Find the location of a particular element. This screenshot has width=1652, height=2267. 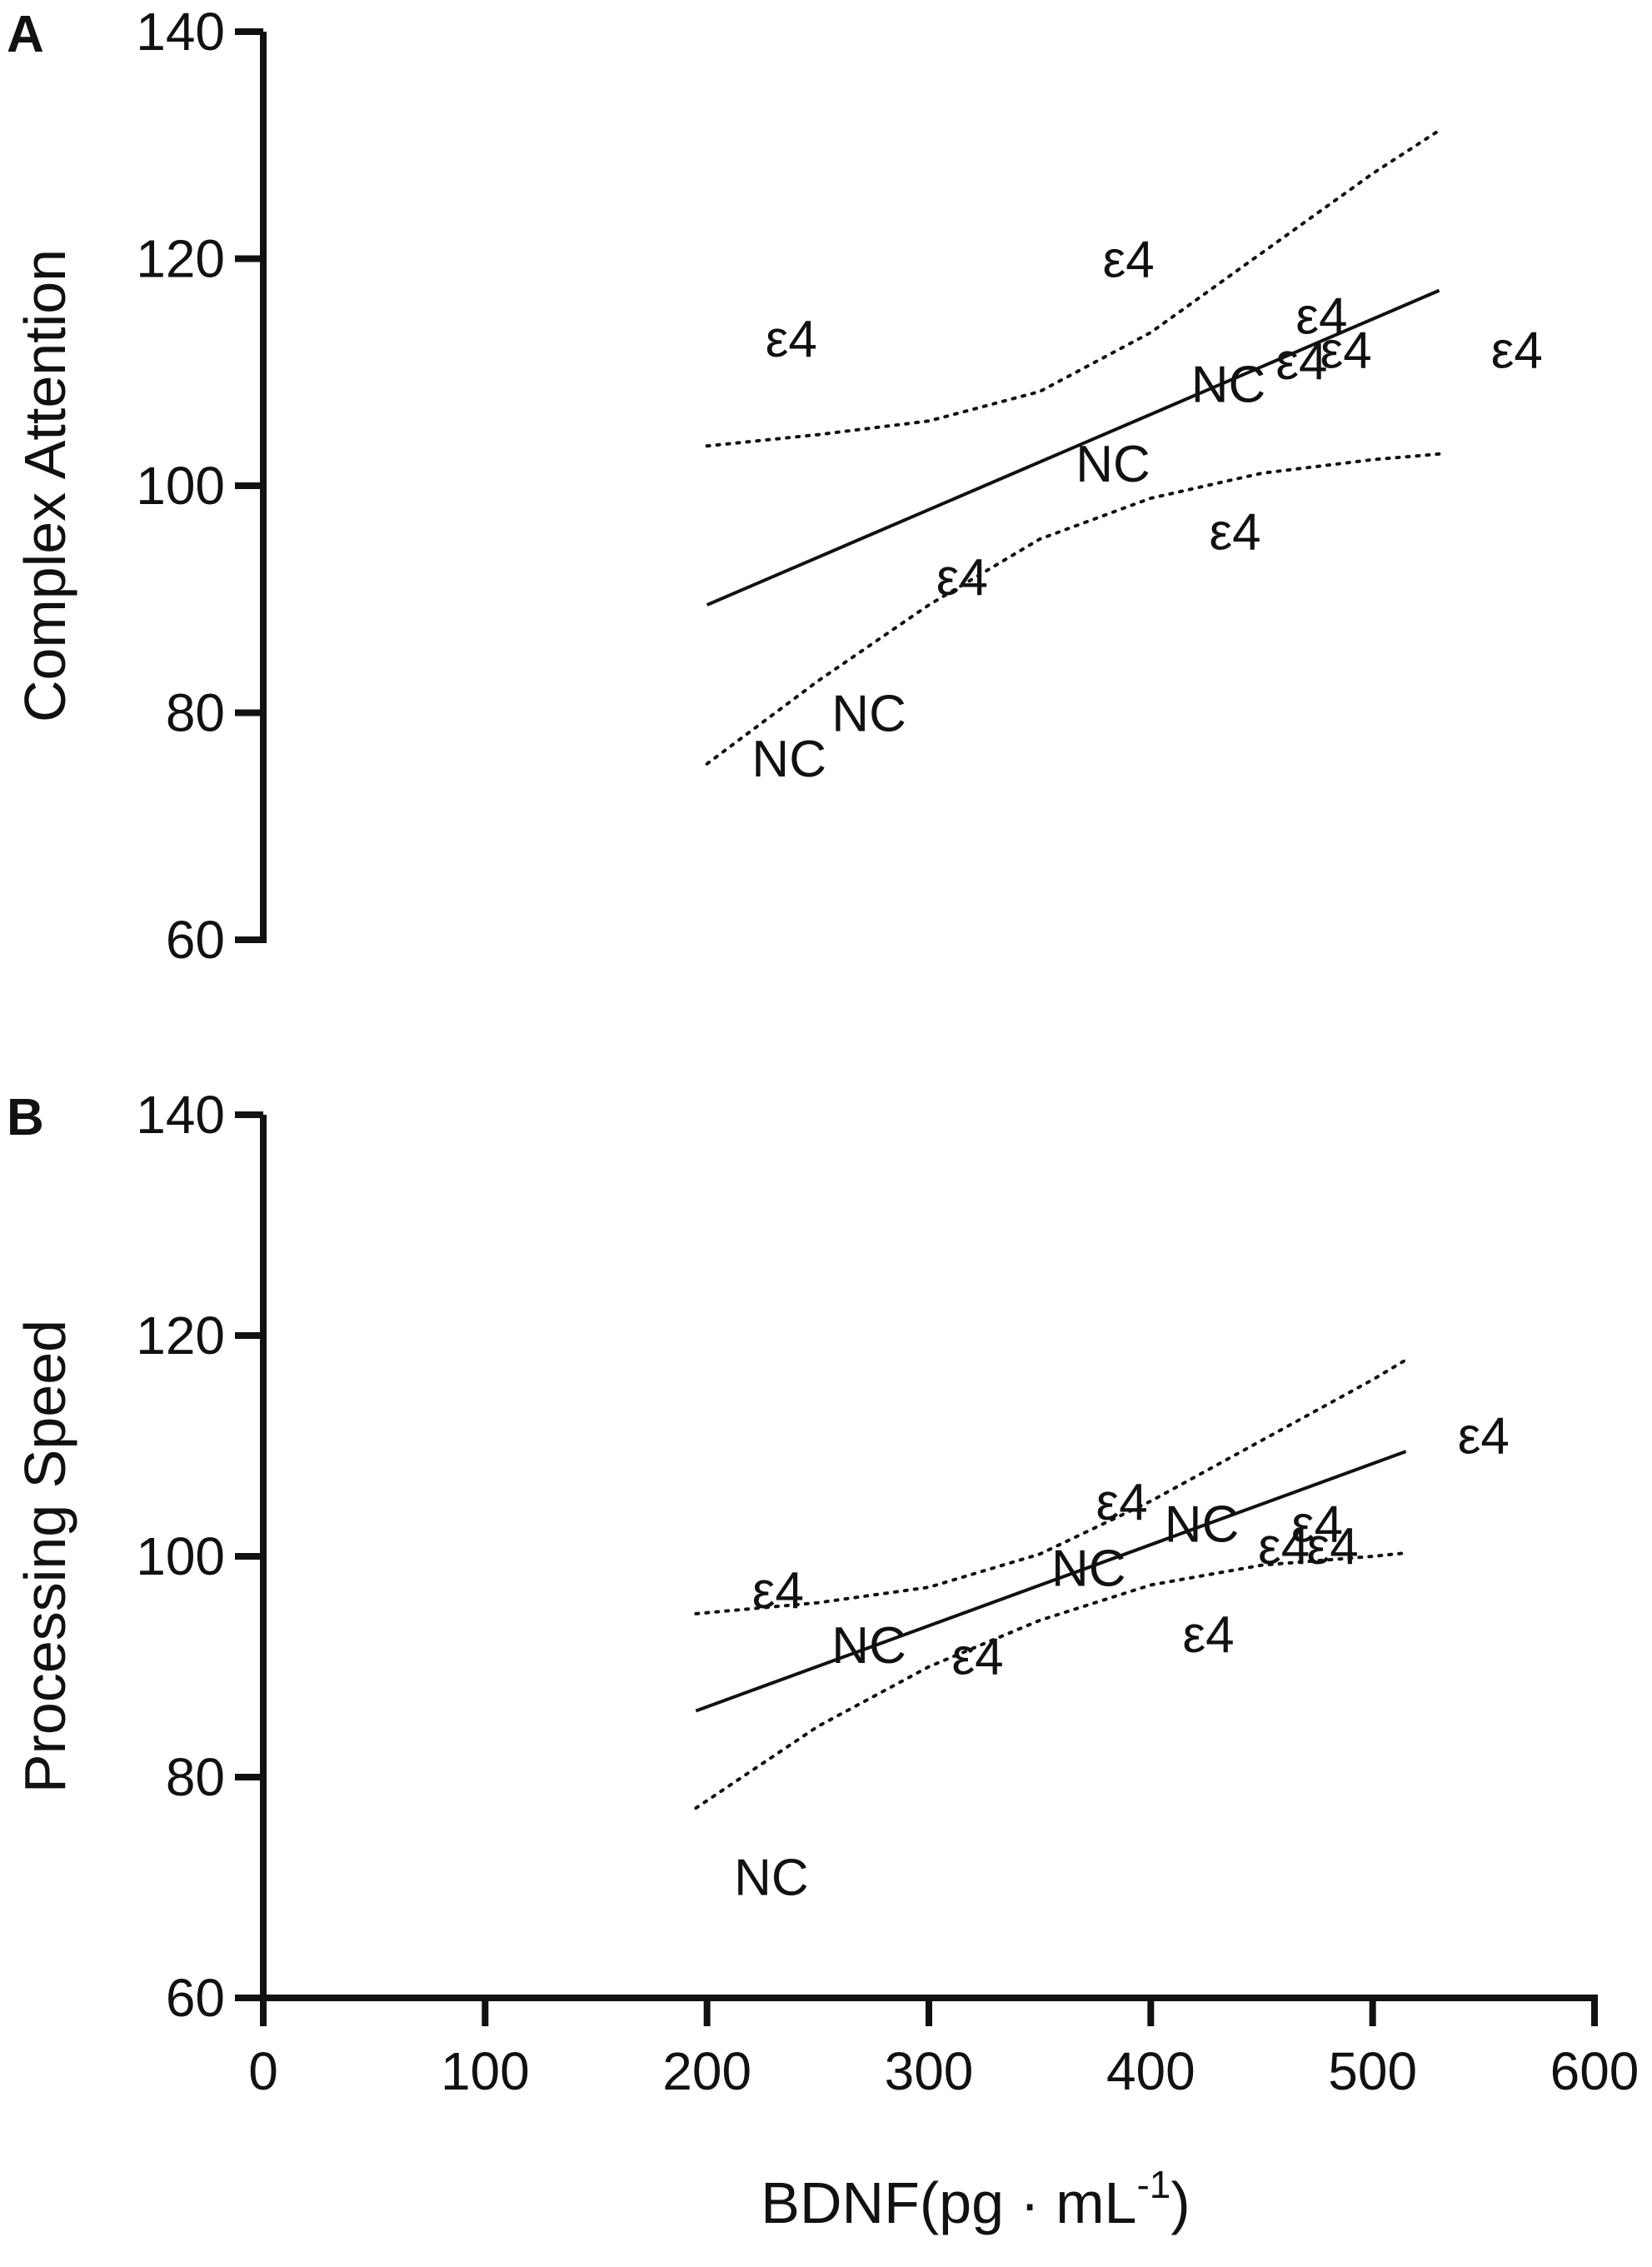

x-axis-title-main: BDNF(pg · mL is located at coordinates (949, 2202).